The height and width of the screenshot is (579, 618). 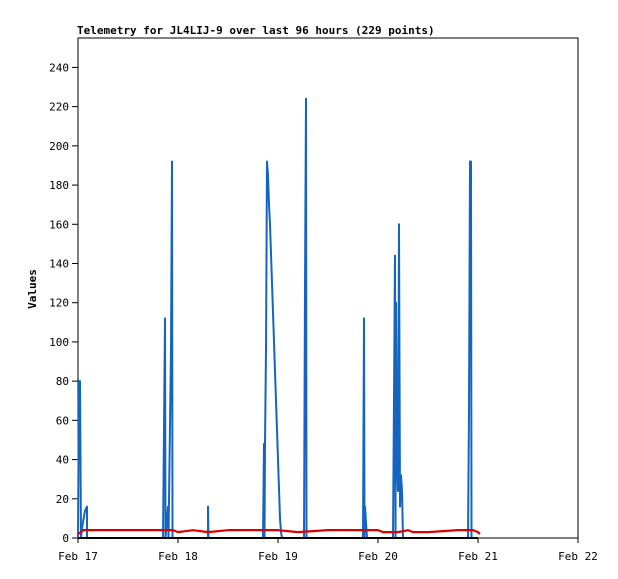 I want to click on y-tick-label: 80, so click(x=62, y=381).